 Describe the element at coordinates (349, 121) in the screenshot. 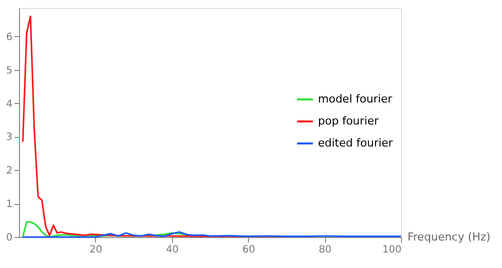

I see `legend-label: pop fourier` at that location.